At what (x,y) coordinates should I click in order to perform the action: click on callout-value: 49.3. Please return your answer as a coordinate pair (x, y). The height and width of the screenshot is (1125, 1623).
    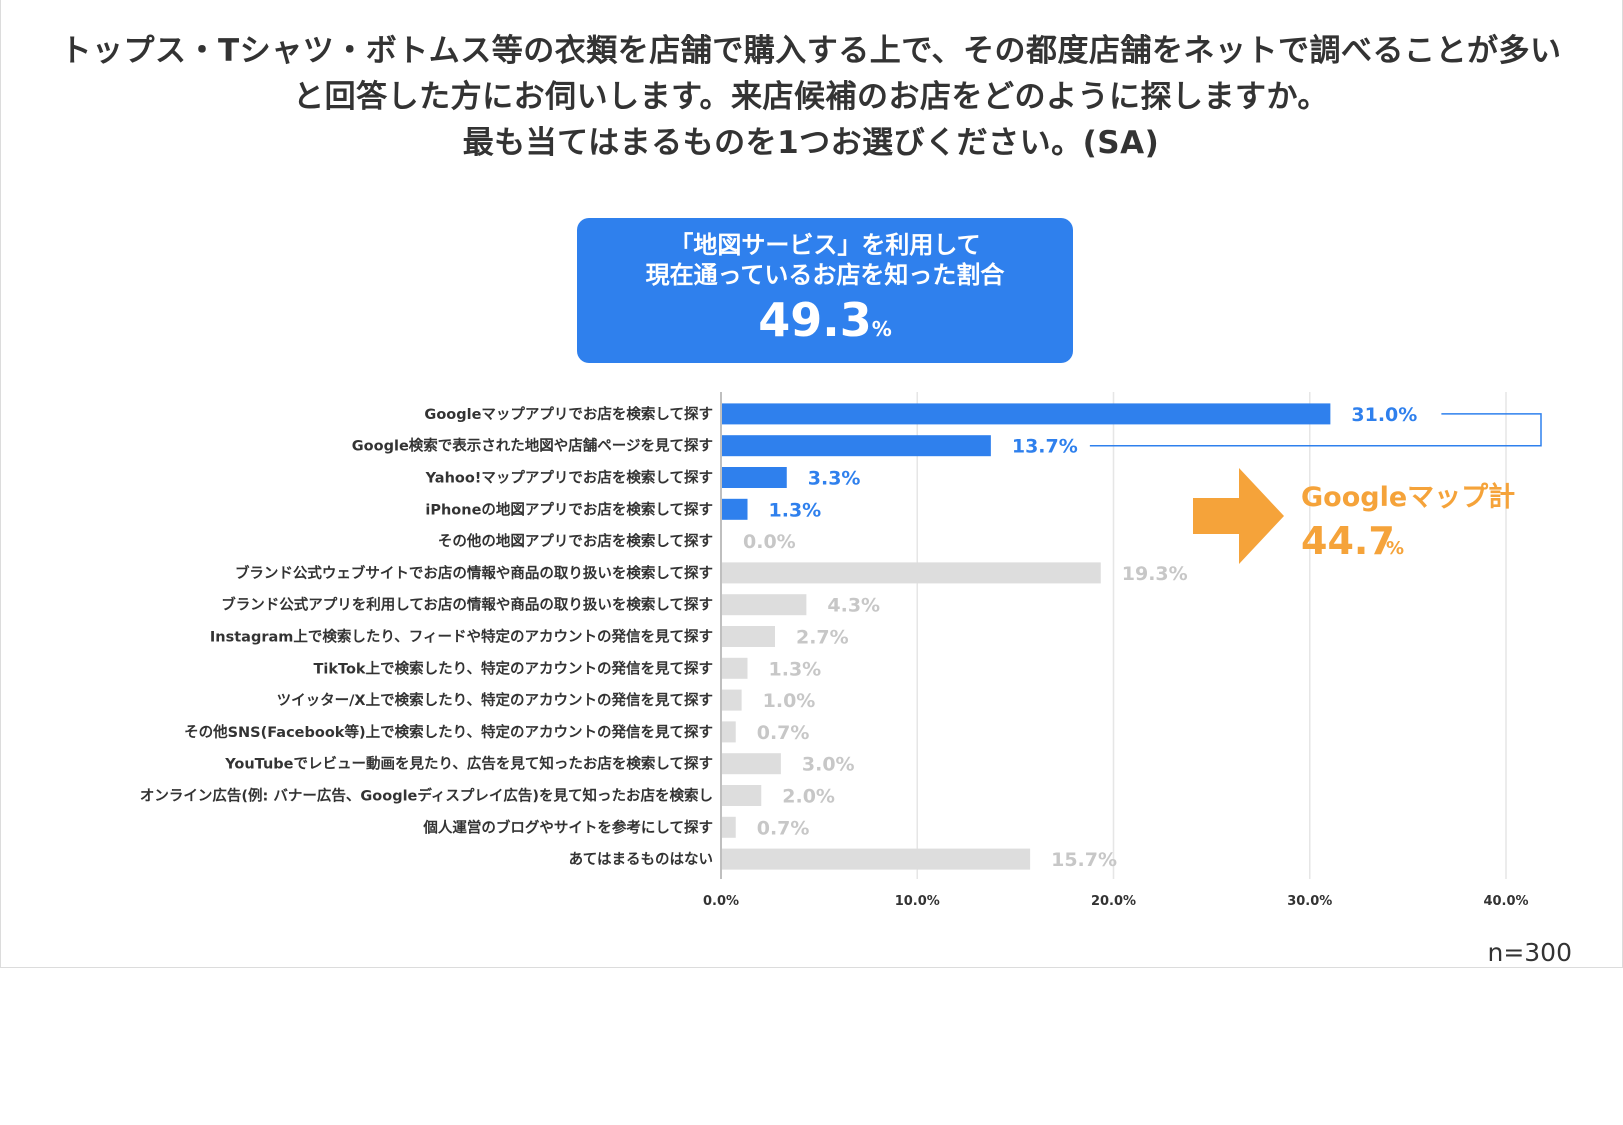
    Looking at the image, I should click on (815, 320).